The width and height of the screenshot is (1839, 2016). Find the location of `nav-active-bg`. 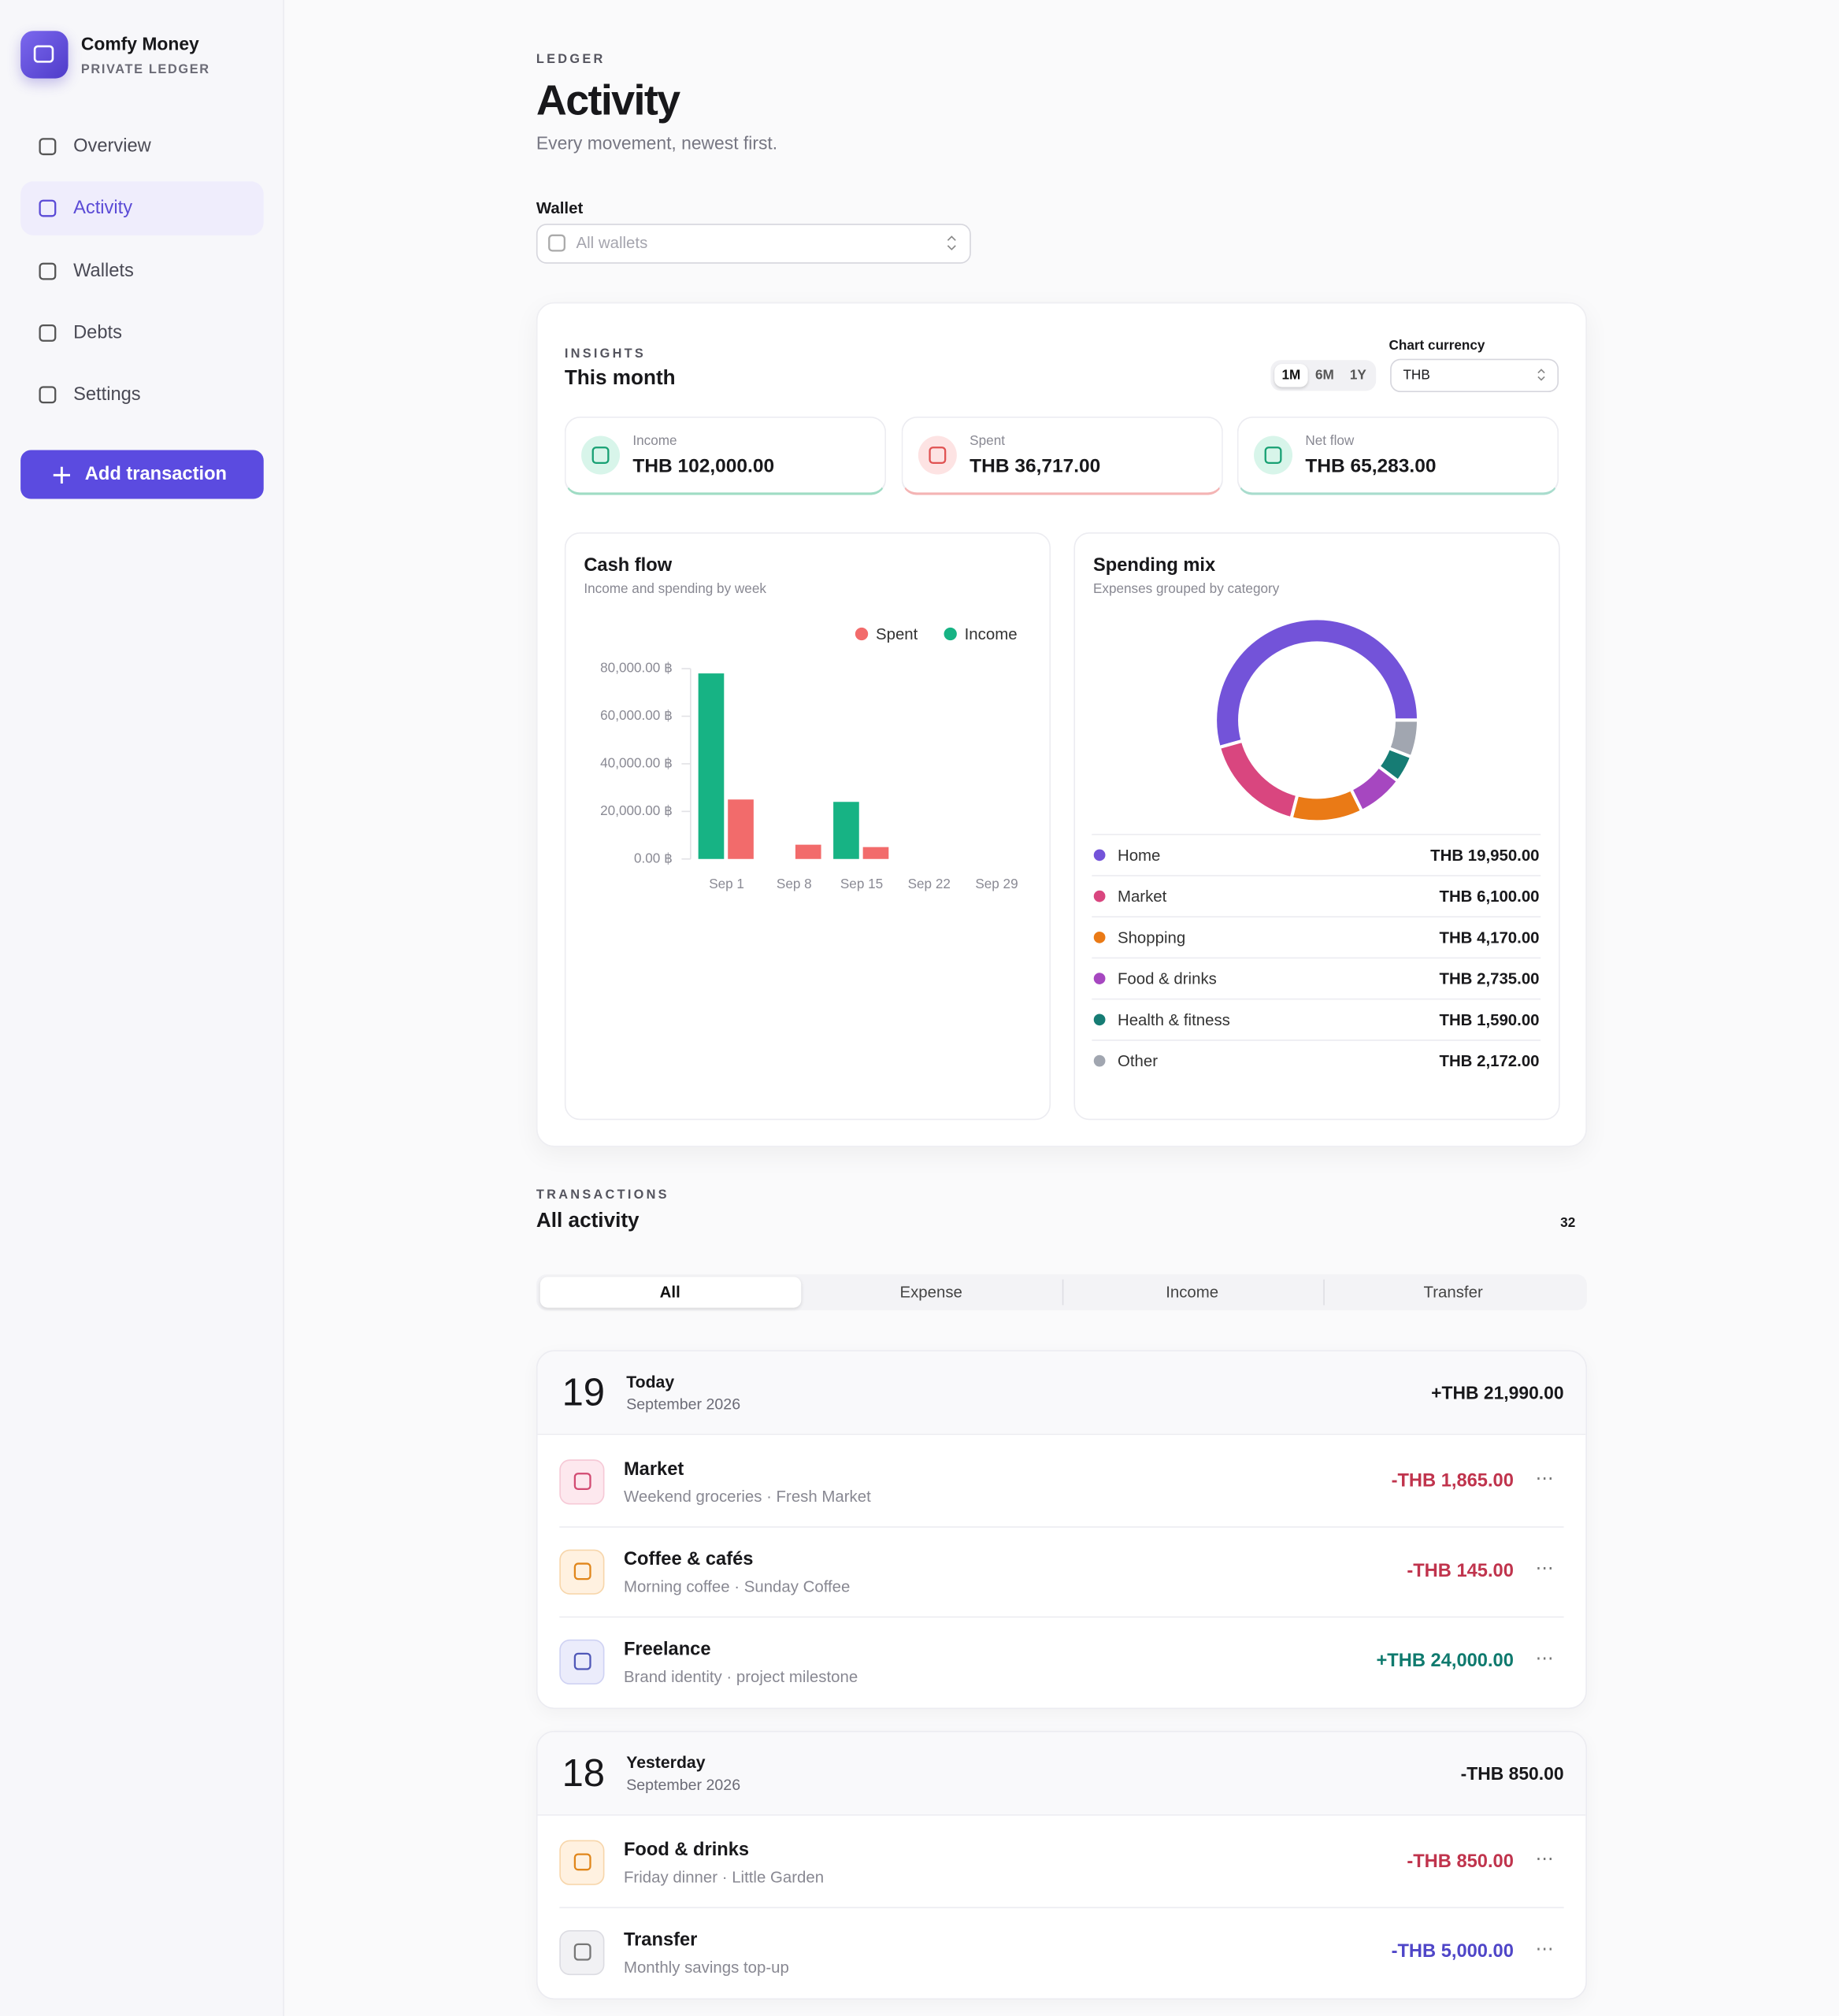

nav-active-bg is located at coordinates (142, 208).